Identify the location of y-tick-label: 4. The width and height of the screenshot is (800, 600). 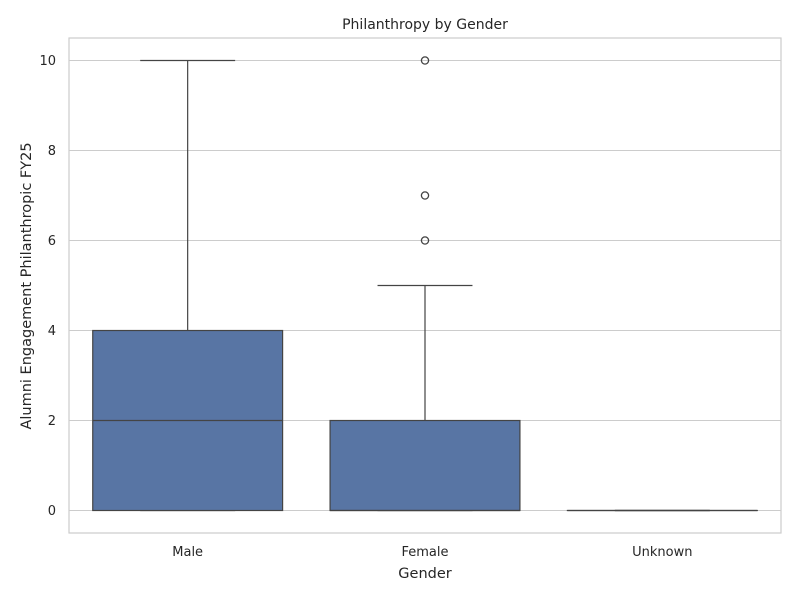
(52, 331).